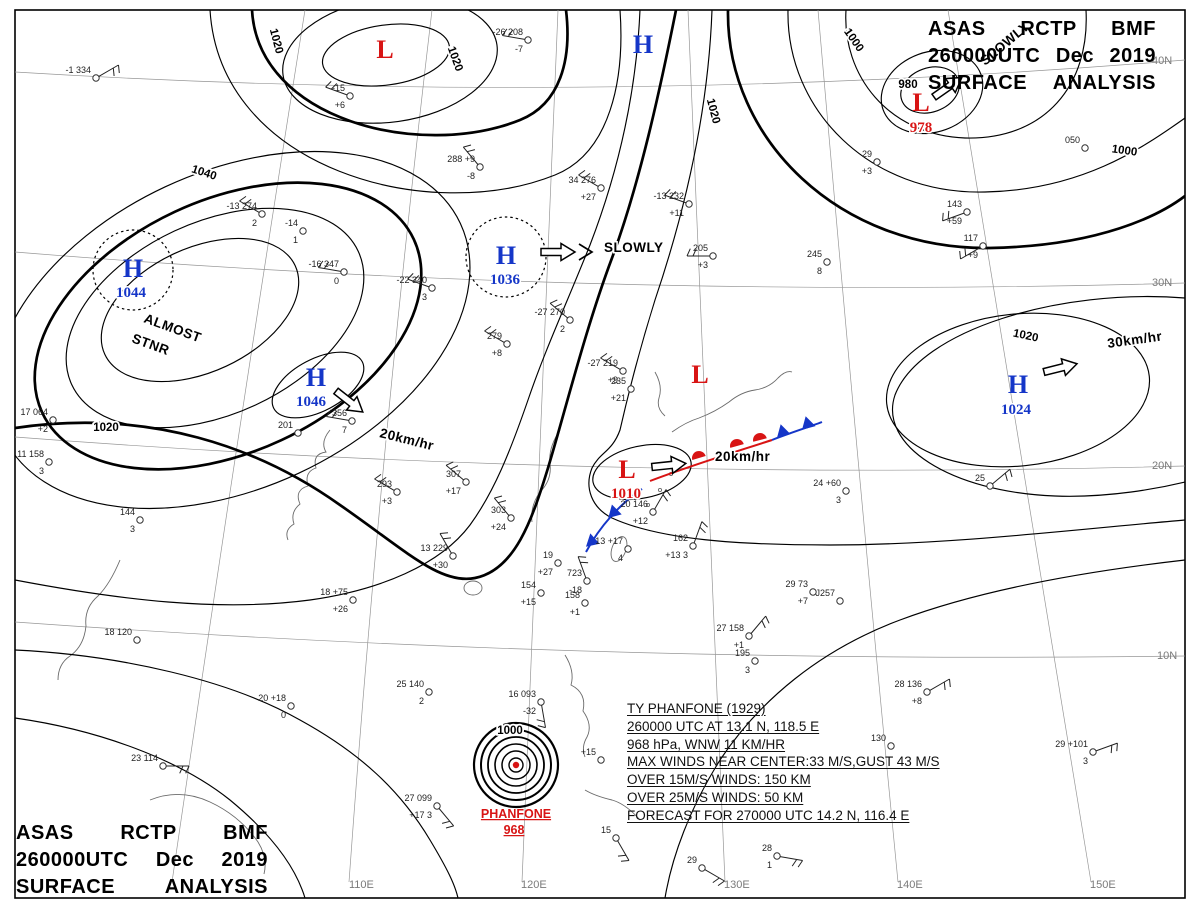  Describe the element at coordinates (878, 738) in the screenshot. I see `station-value: 130` at that location.